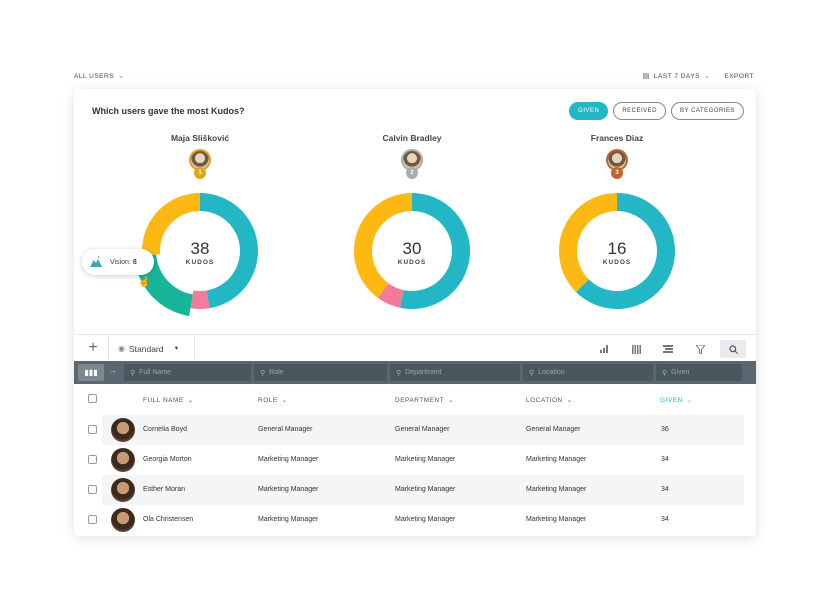 This screenshot has height=608, width=830. Describe the element at coordinates (733, 349) in the screenshot. I see `search-icon` at that location.